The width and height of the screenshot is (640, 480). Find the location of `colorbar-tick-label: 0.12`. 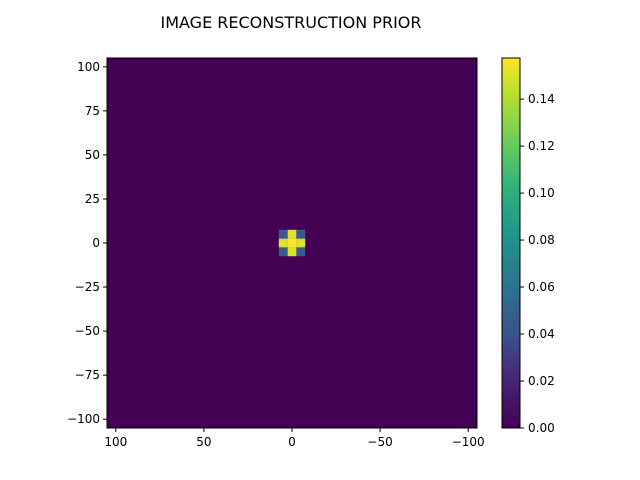

colorbar-tick-label: 0.12 is located at coordinates (541, 146).